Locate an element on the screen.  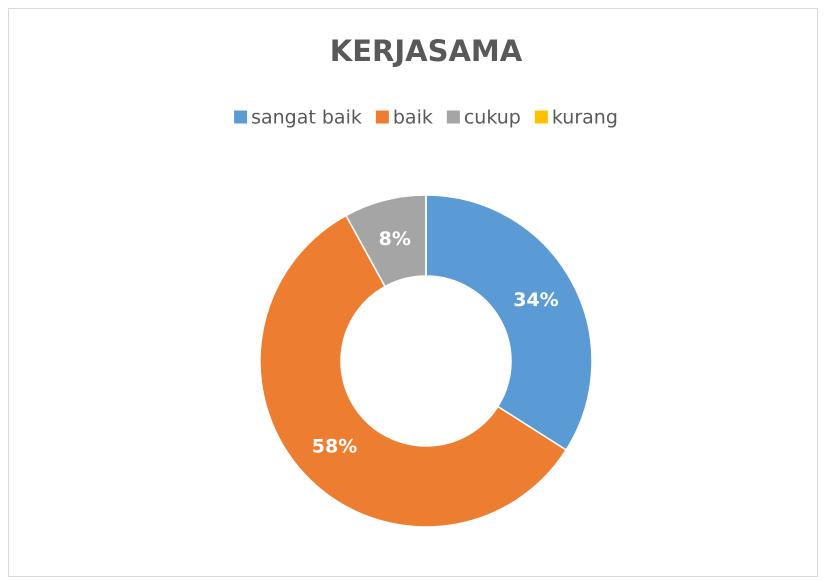
legend-label: sangat baik is located at coordinates (306, 118).